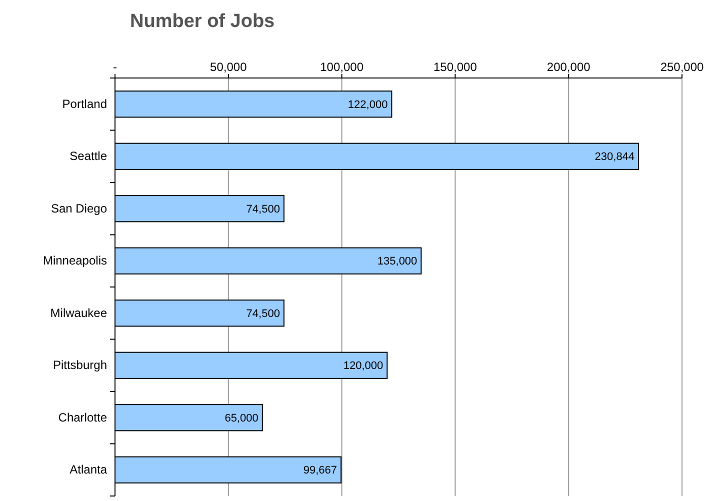  What do you see at coordinates (368, 104) in the screenshot?
I see `data-label: 122,000` at bounding box center [368, 104].